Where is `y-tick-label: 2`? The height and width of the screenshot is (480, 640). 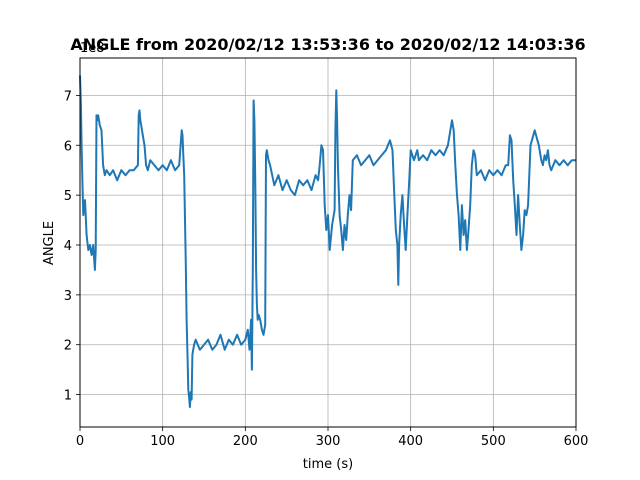
y-tick-label: 2 is located at coordinates (68, 346).